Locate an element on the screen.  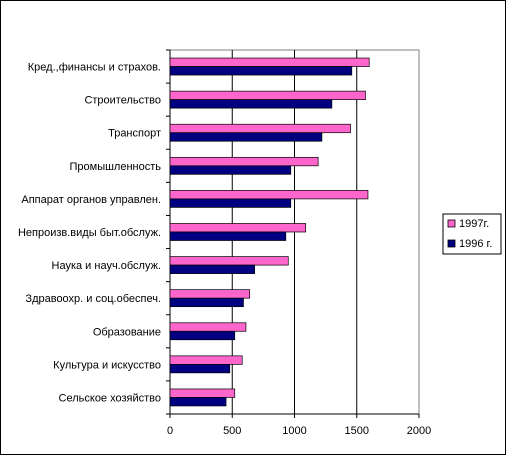
category-label: Культура и искусство is located at coordinates (107, 365).